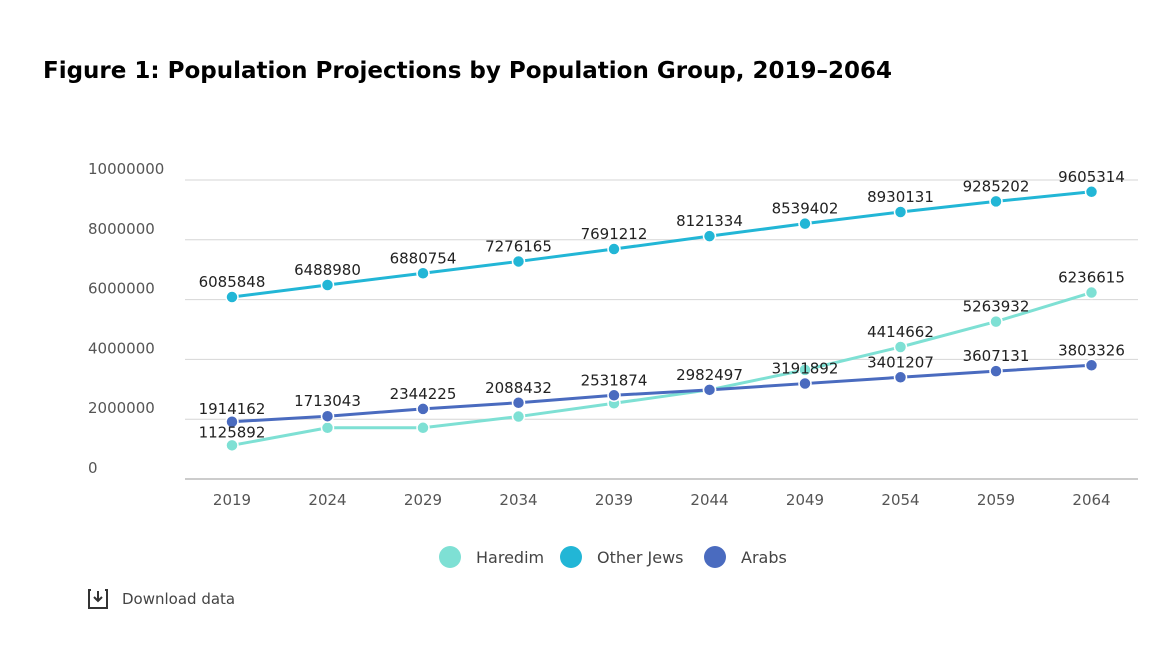 The image size is (1170, 654). Describe the element at coordinates (423, 258) in the screenshot. I see `data-label: 6880754` at that location.